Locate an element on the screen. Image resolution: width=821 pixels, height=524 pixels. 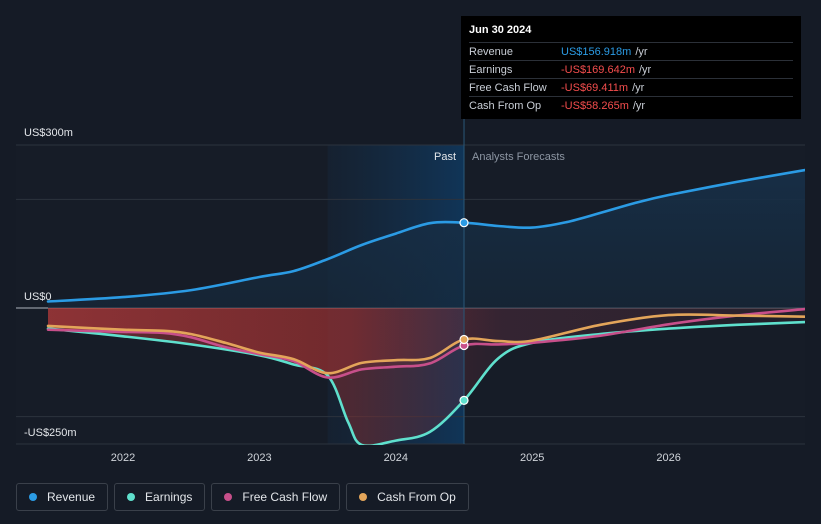
legend-label: Free Cash Flow is located at coordinates (285, 497).